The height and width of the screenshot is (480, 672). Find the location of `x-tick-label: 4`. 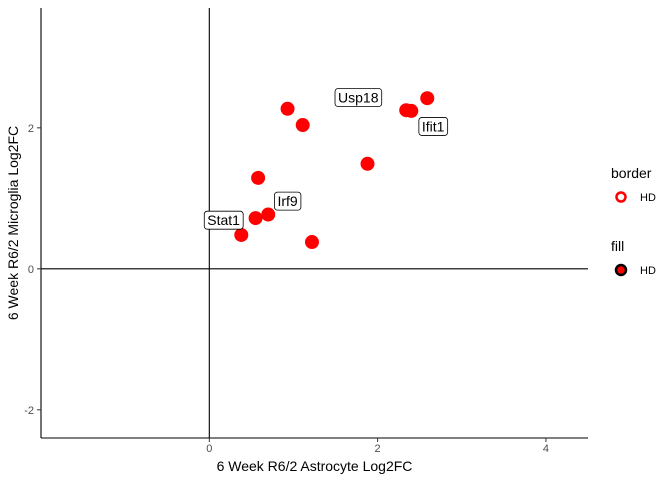

x-tick-label: 4 is located at coordinates (546, 449).